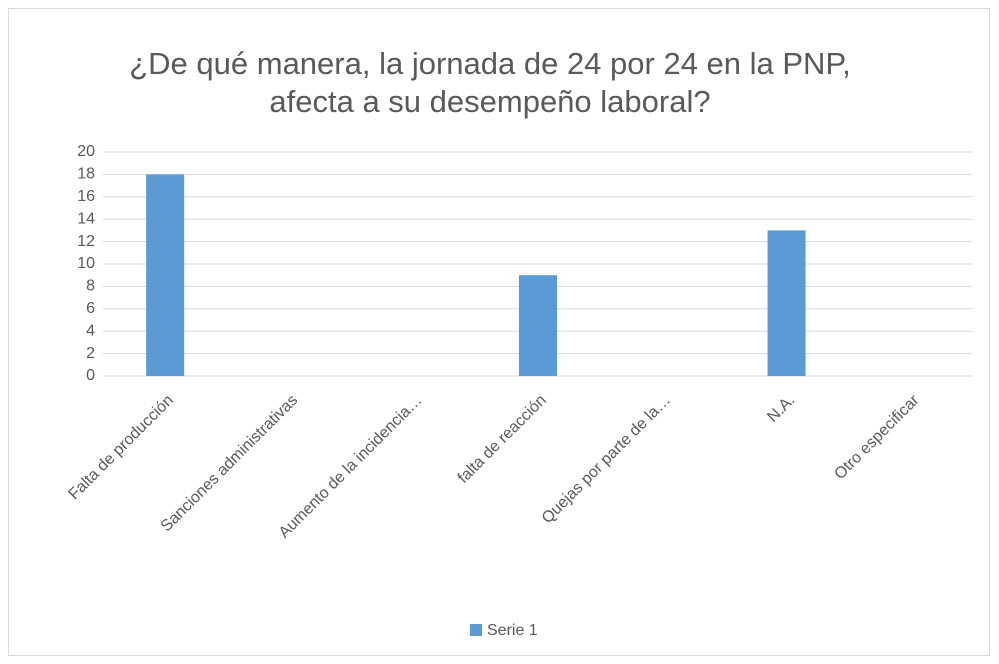  What do you see at coordinates (86, 218) in the screenshot?
I see `y-tick-label: 14` at bounding box center [86, 218].